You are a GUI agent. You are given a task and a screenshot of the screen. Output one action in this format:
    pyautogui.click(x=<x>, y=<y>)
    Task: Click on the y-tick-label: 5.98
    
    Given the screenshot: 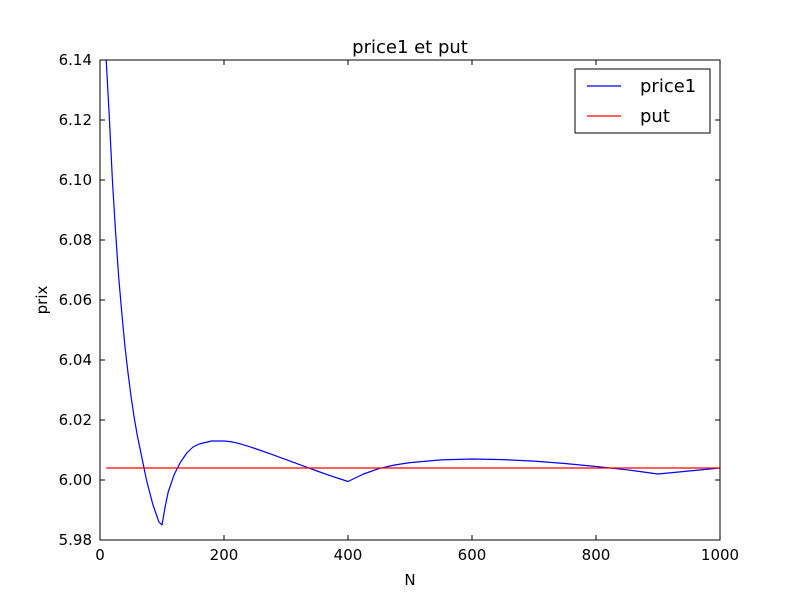 What is the action you would take?
    pyautogui.click(x=75, y=540)
    